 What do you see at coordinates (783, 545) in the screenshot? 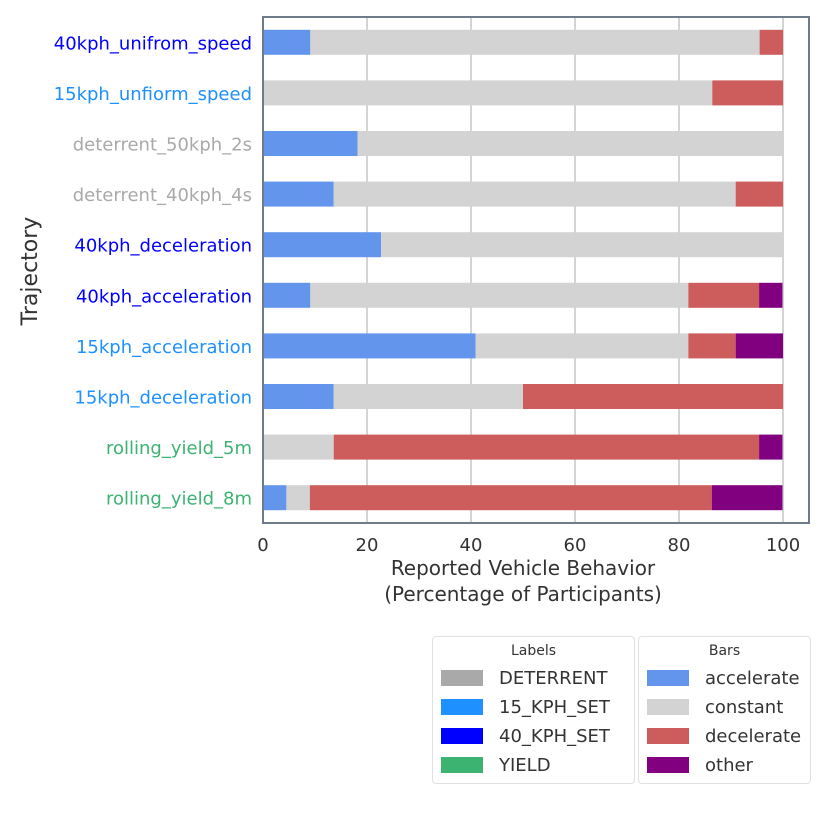
I see `x-tick-label: 100` at bounding box center [783, 545].